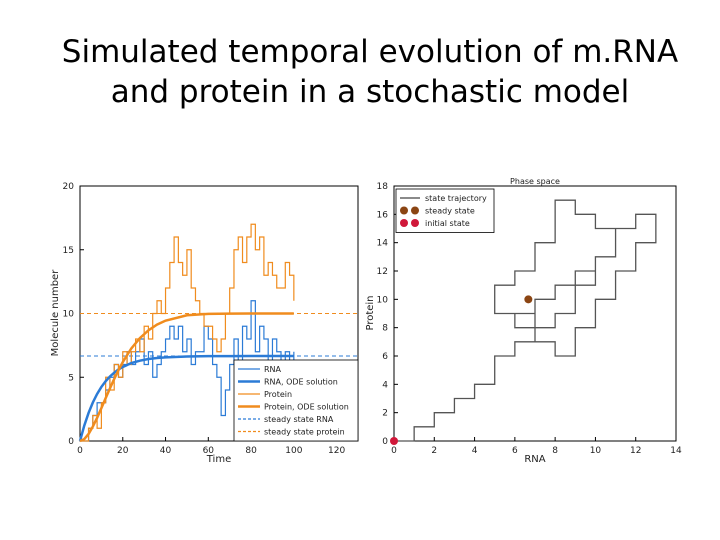 This screenshot has width=720, height=540. I want to click on protein-trajectory, so click(187, 332).